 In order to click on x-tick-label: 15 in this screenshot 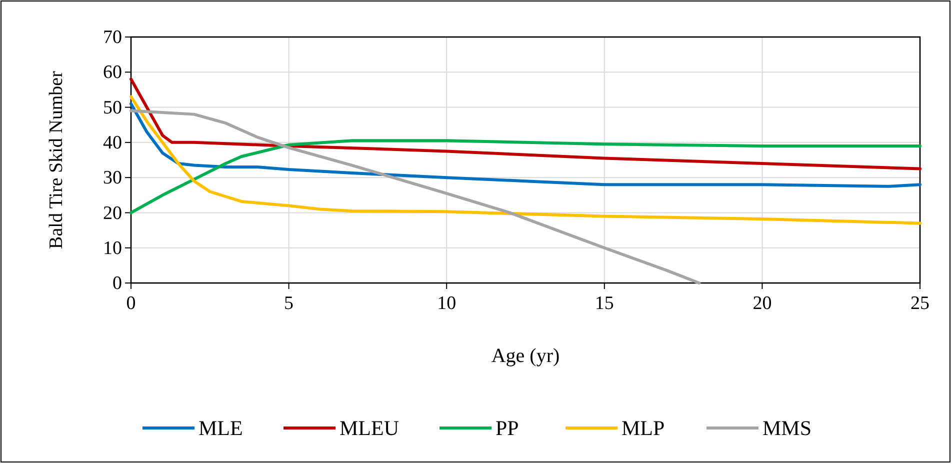, I will do `click(604, 303)`.